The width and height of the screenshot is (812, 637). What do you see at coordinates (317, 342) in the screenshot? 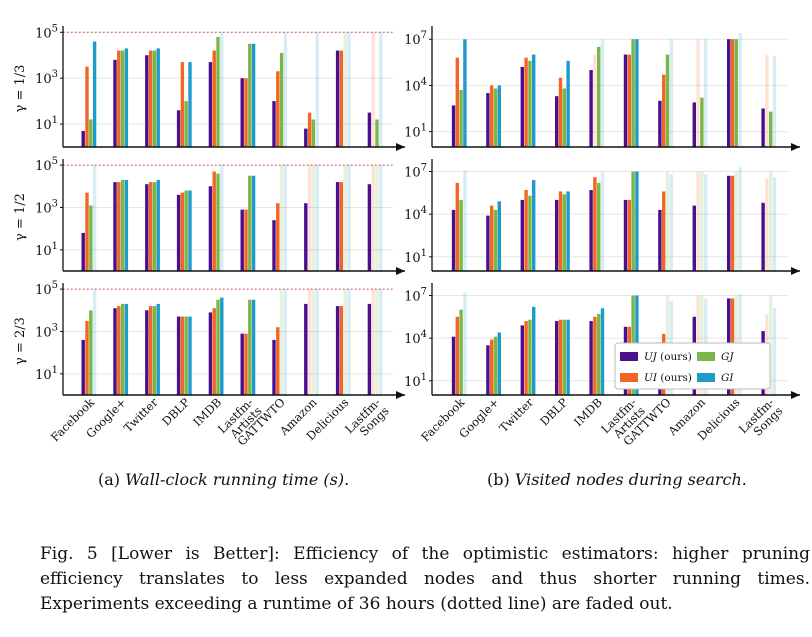
I see `bar-GI-amazon` at bounding box center [317, 342].